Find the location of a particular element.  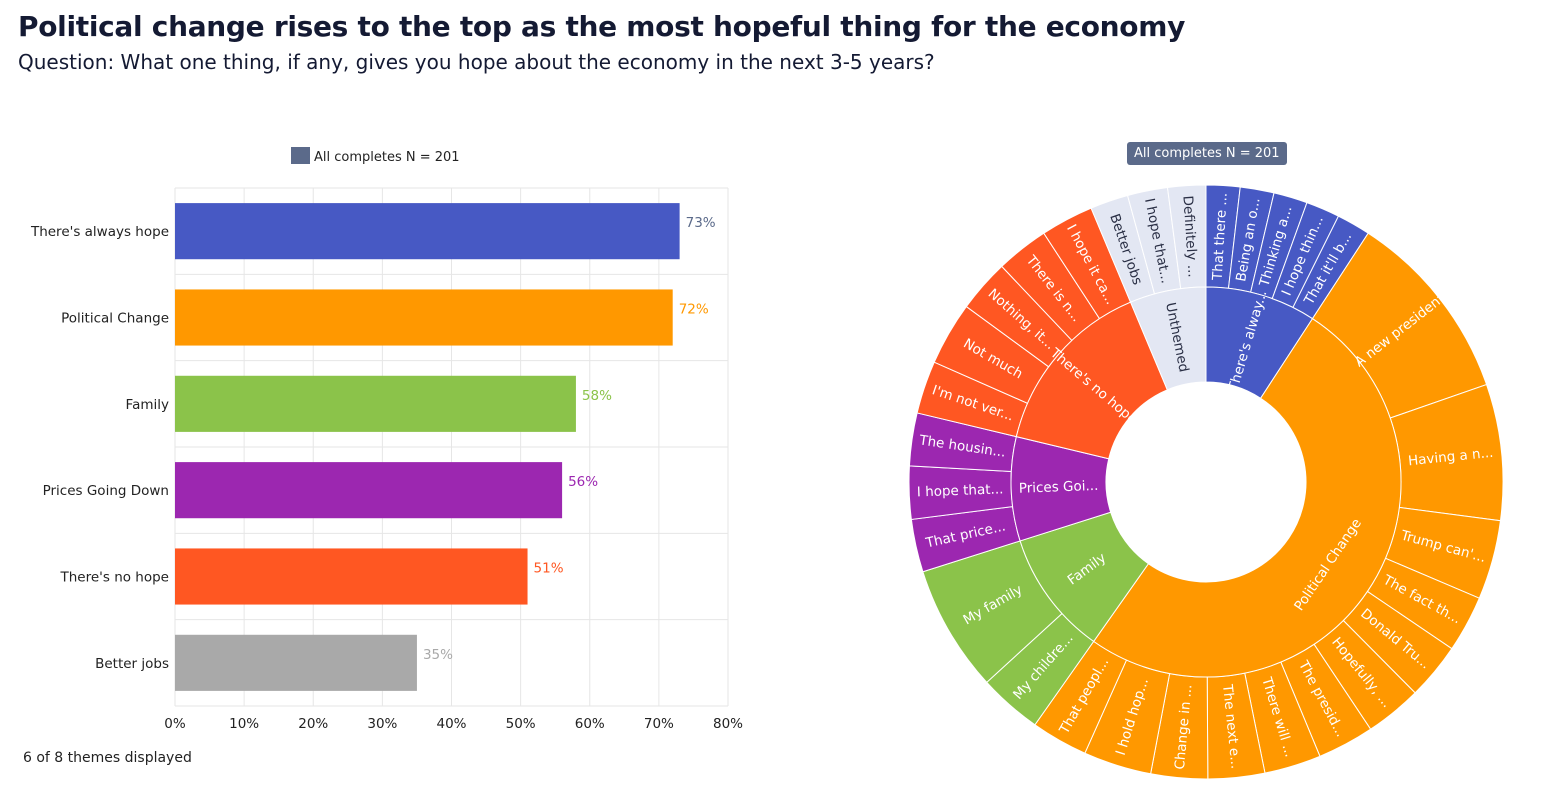

category-label: There's no hope is located at coordinates (114, 578).